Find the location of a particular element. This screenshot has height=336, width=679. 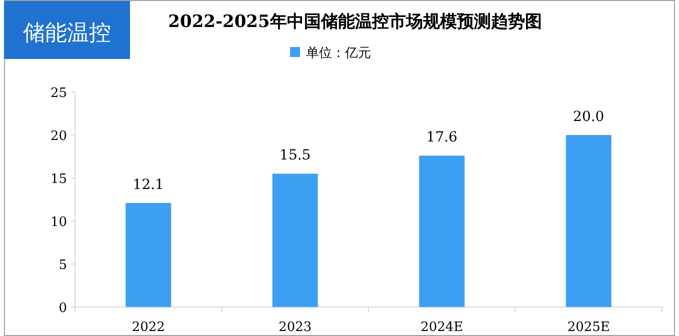

x-tick-label: 2024E is located at coordinates (442, 327).